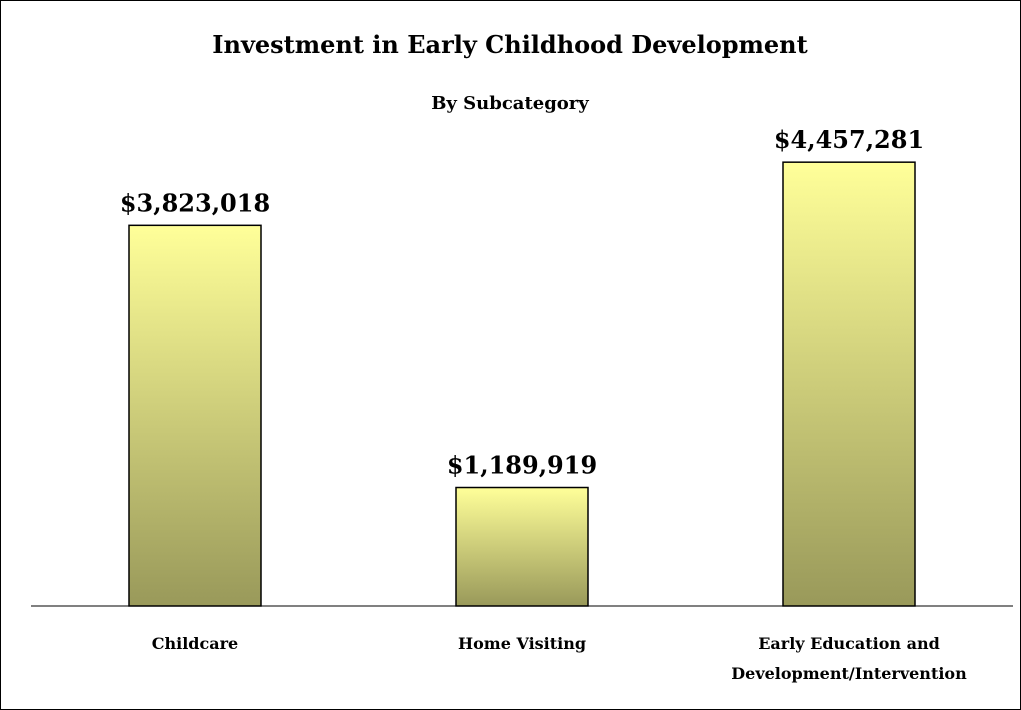 The image size is (1021, 710). What do you see at coordinates (849, 643) in the screenshot?
I see `category-label-3-line-1: Early Education and` at bounding box center [849, 643].